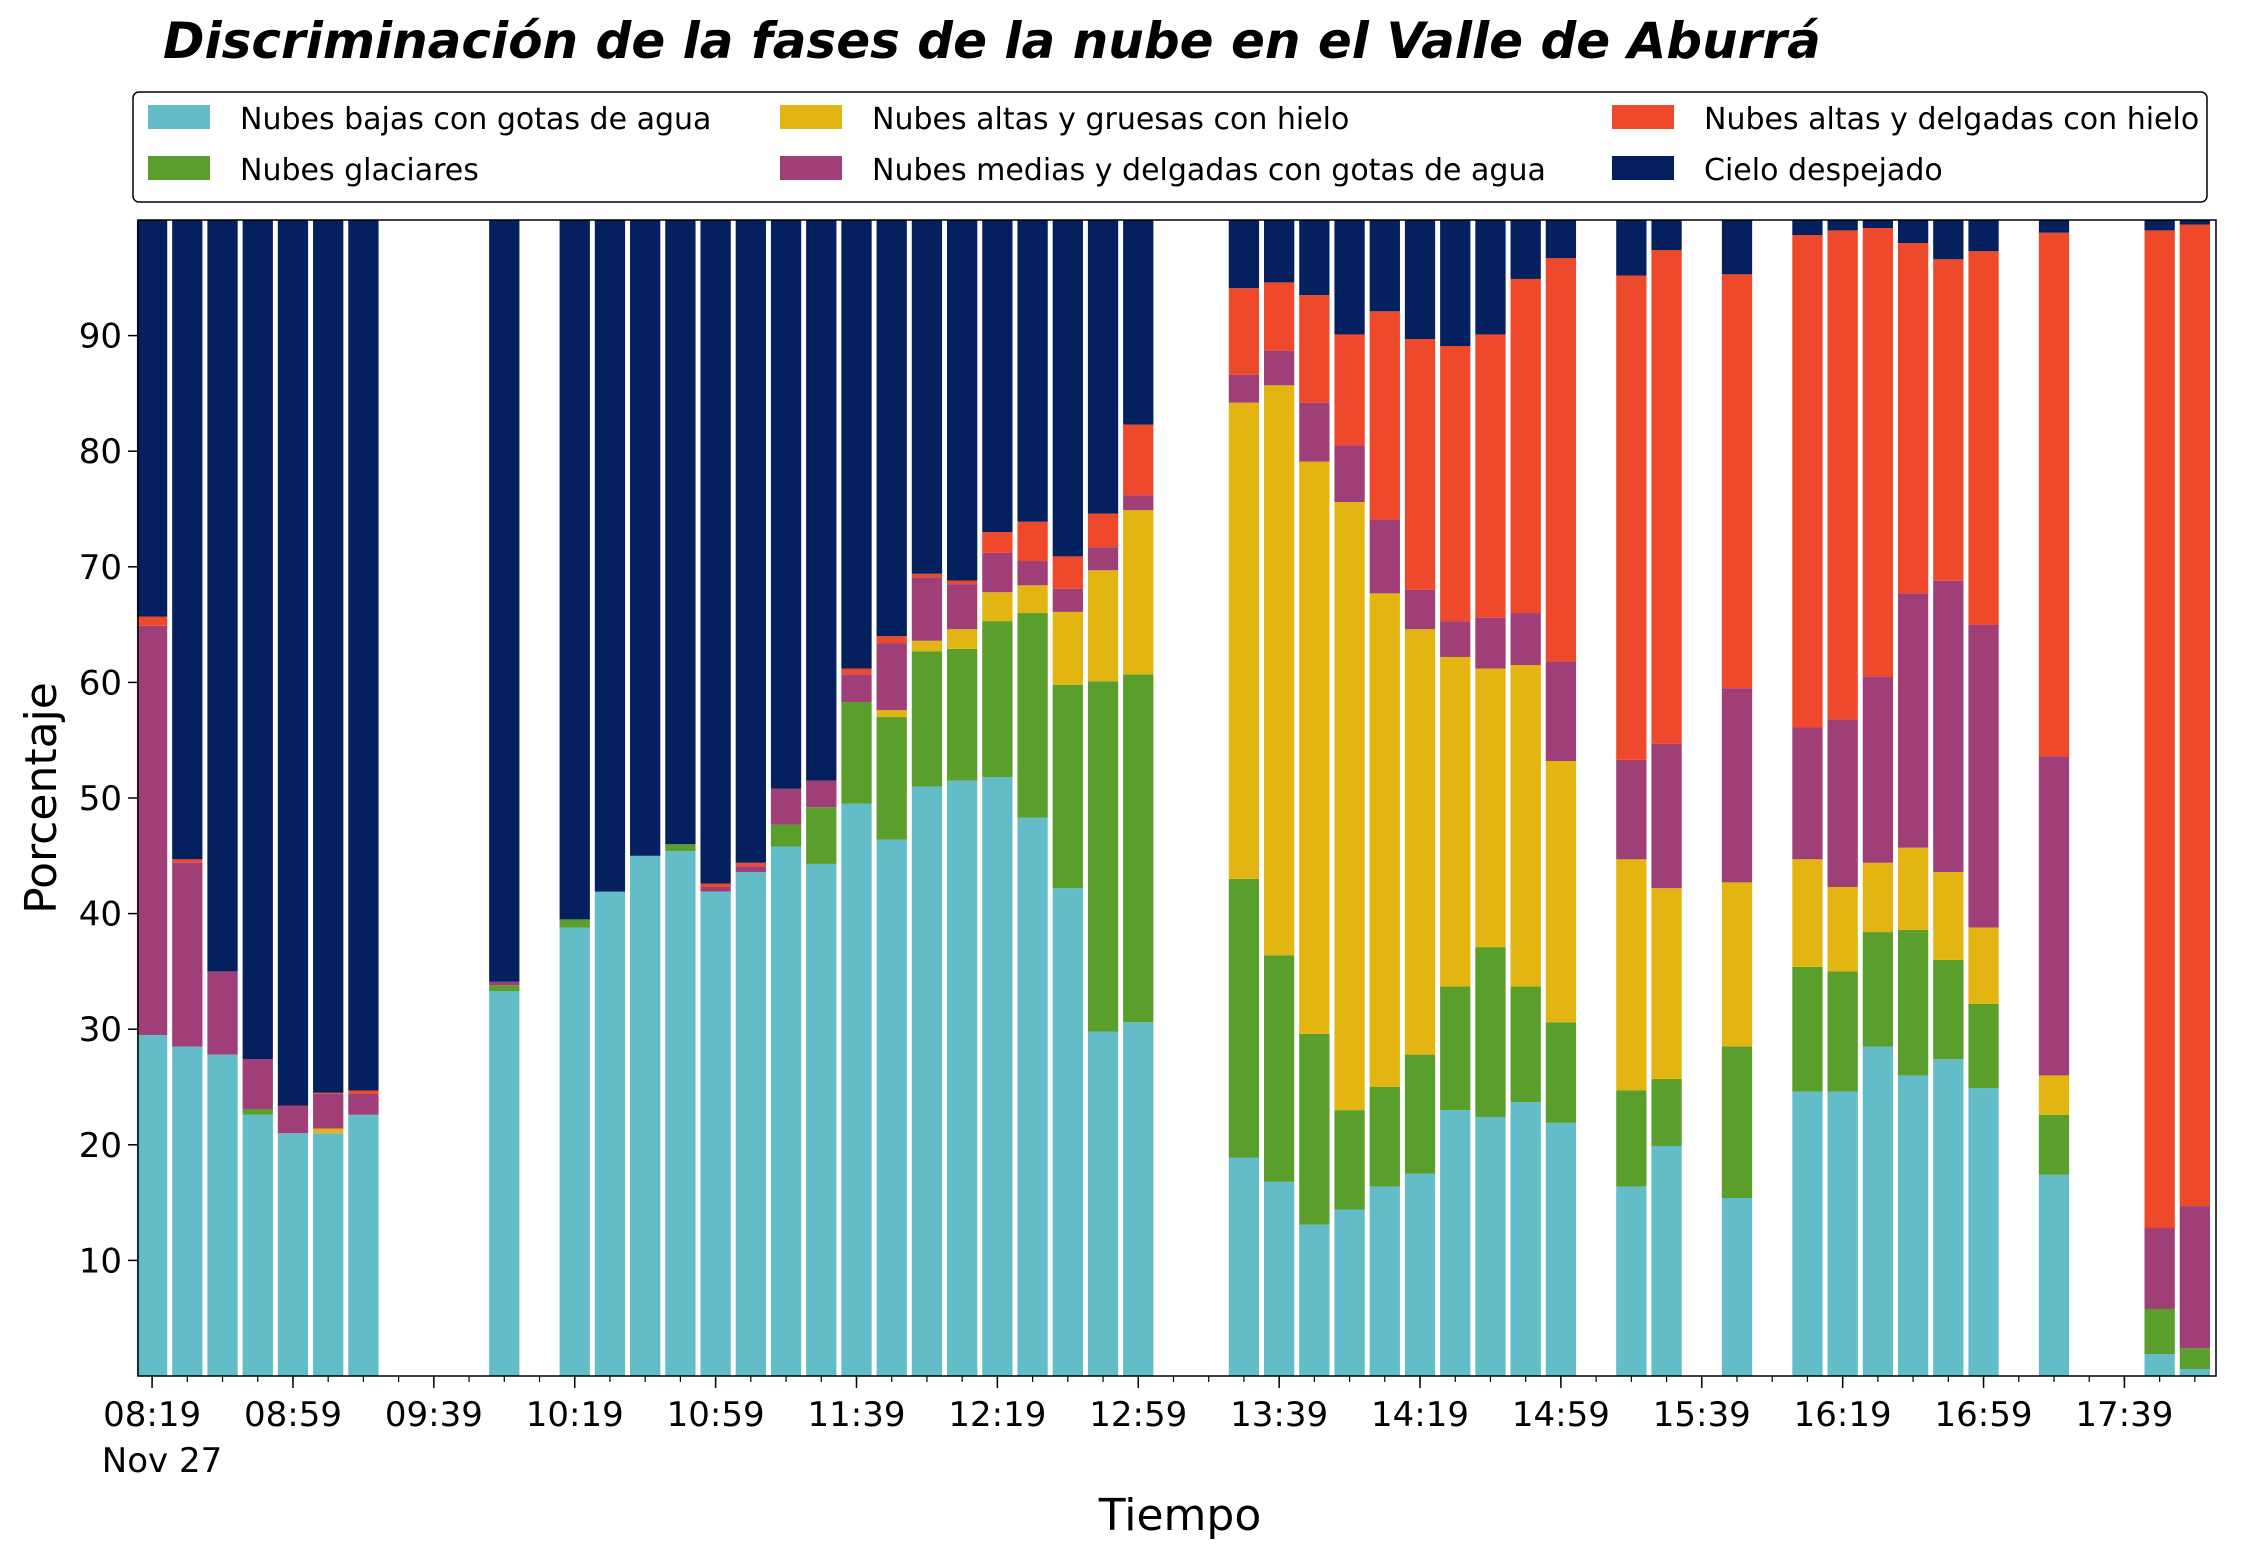 Image resolution: width=2244 pixels, height=1559 pixels. I want to click on legend-item: Nubes bajas con gotas de agua, so click(429, 119).